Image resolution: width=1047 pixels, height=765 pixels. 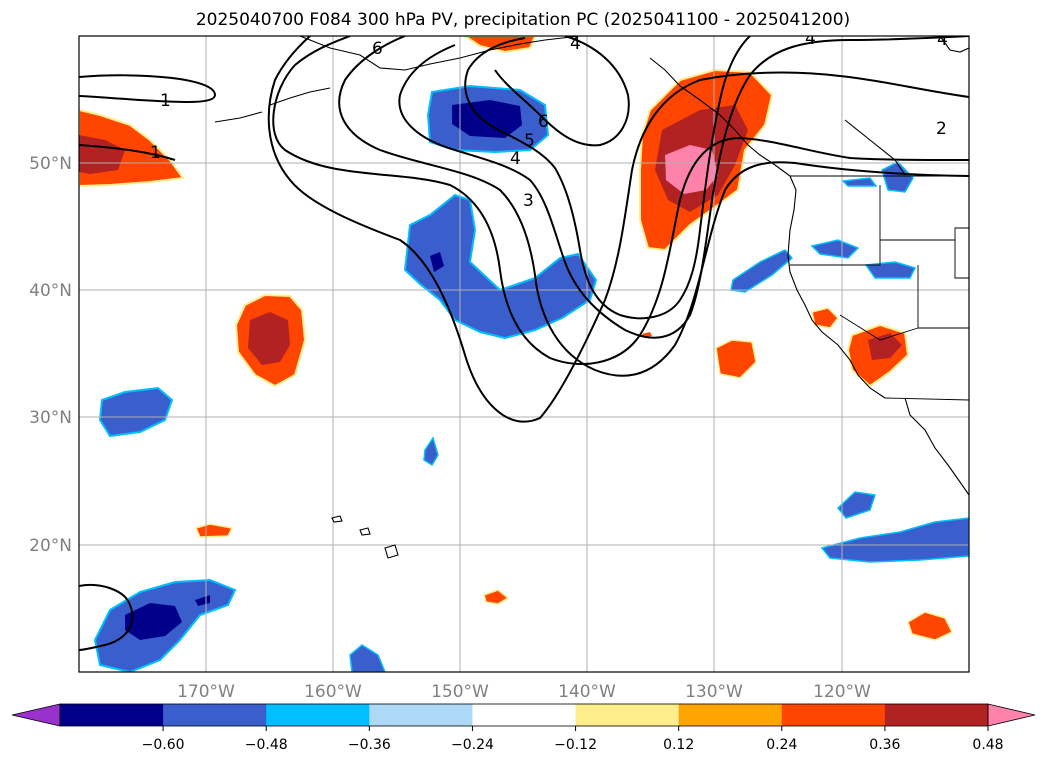 I want to click on contour-label: 3, so click(x=528, y=201).